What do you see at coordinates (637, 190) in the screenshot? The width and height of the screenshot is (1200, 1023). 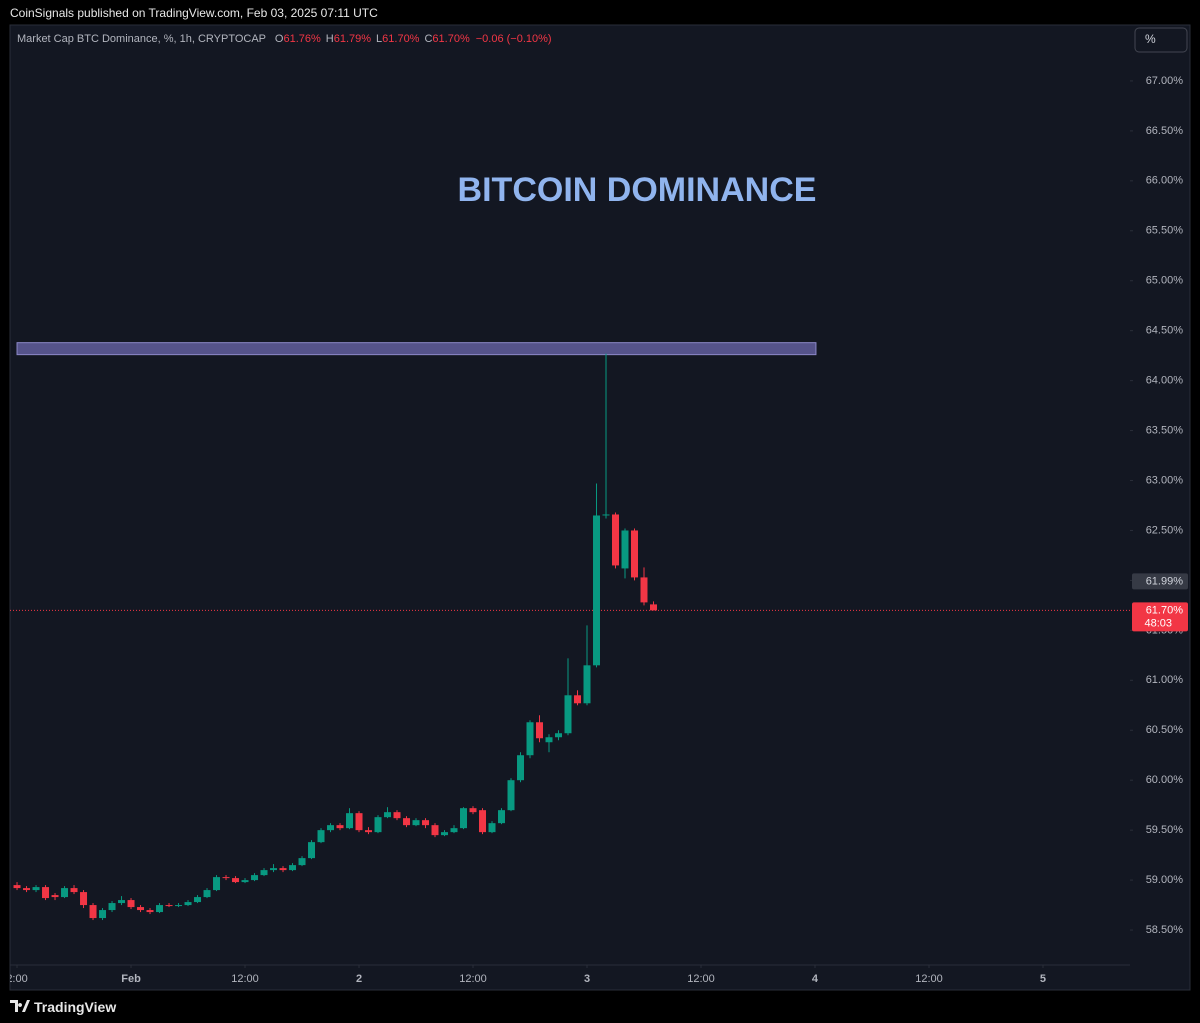 I see `chart-title: BITCOIN DOMINANCE` at bounding box center [637, 190].